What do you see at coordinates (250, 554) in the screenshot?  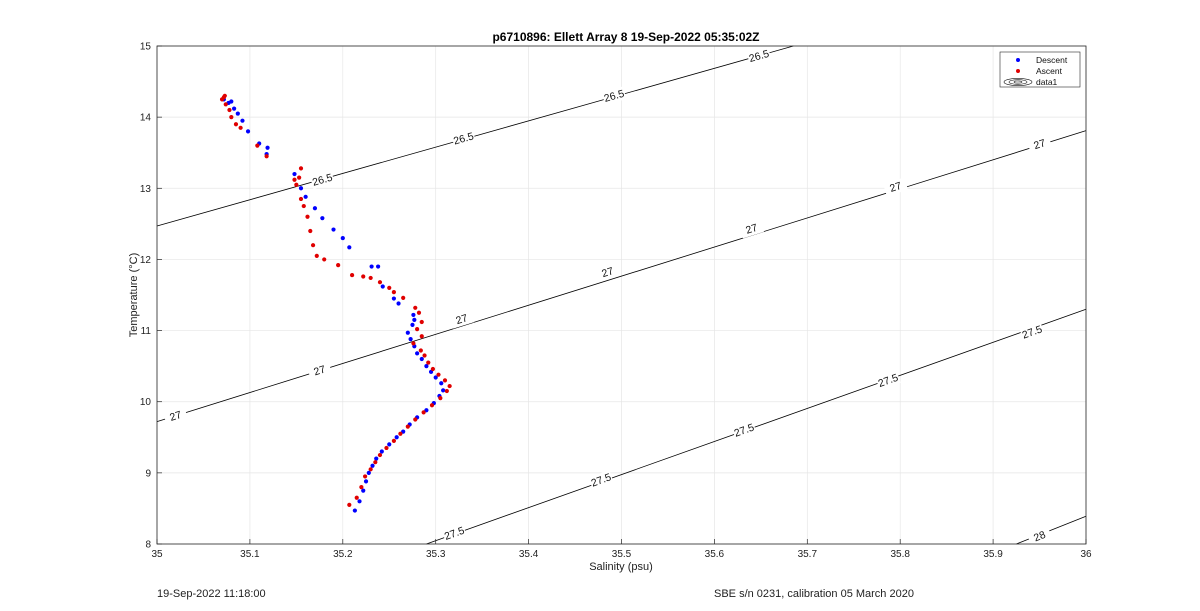 I see `x-tick-label: 35.1` at bounding box center [250, 554].